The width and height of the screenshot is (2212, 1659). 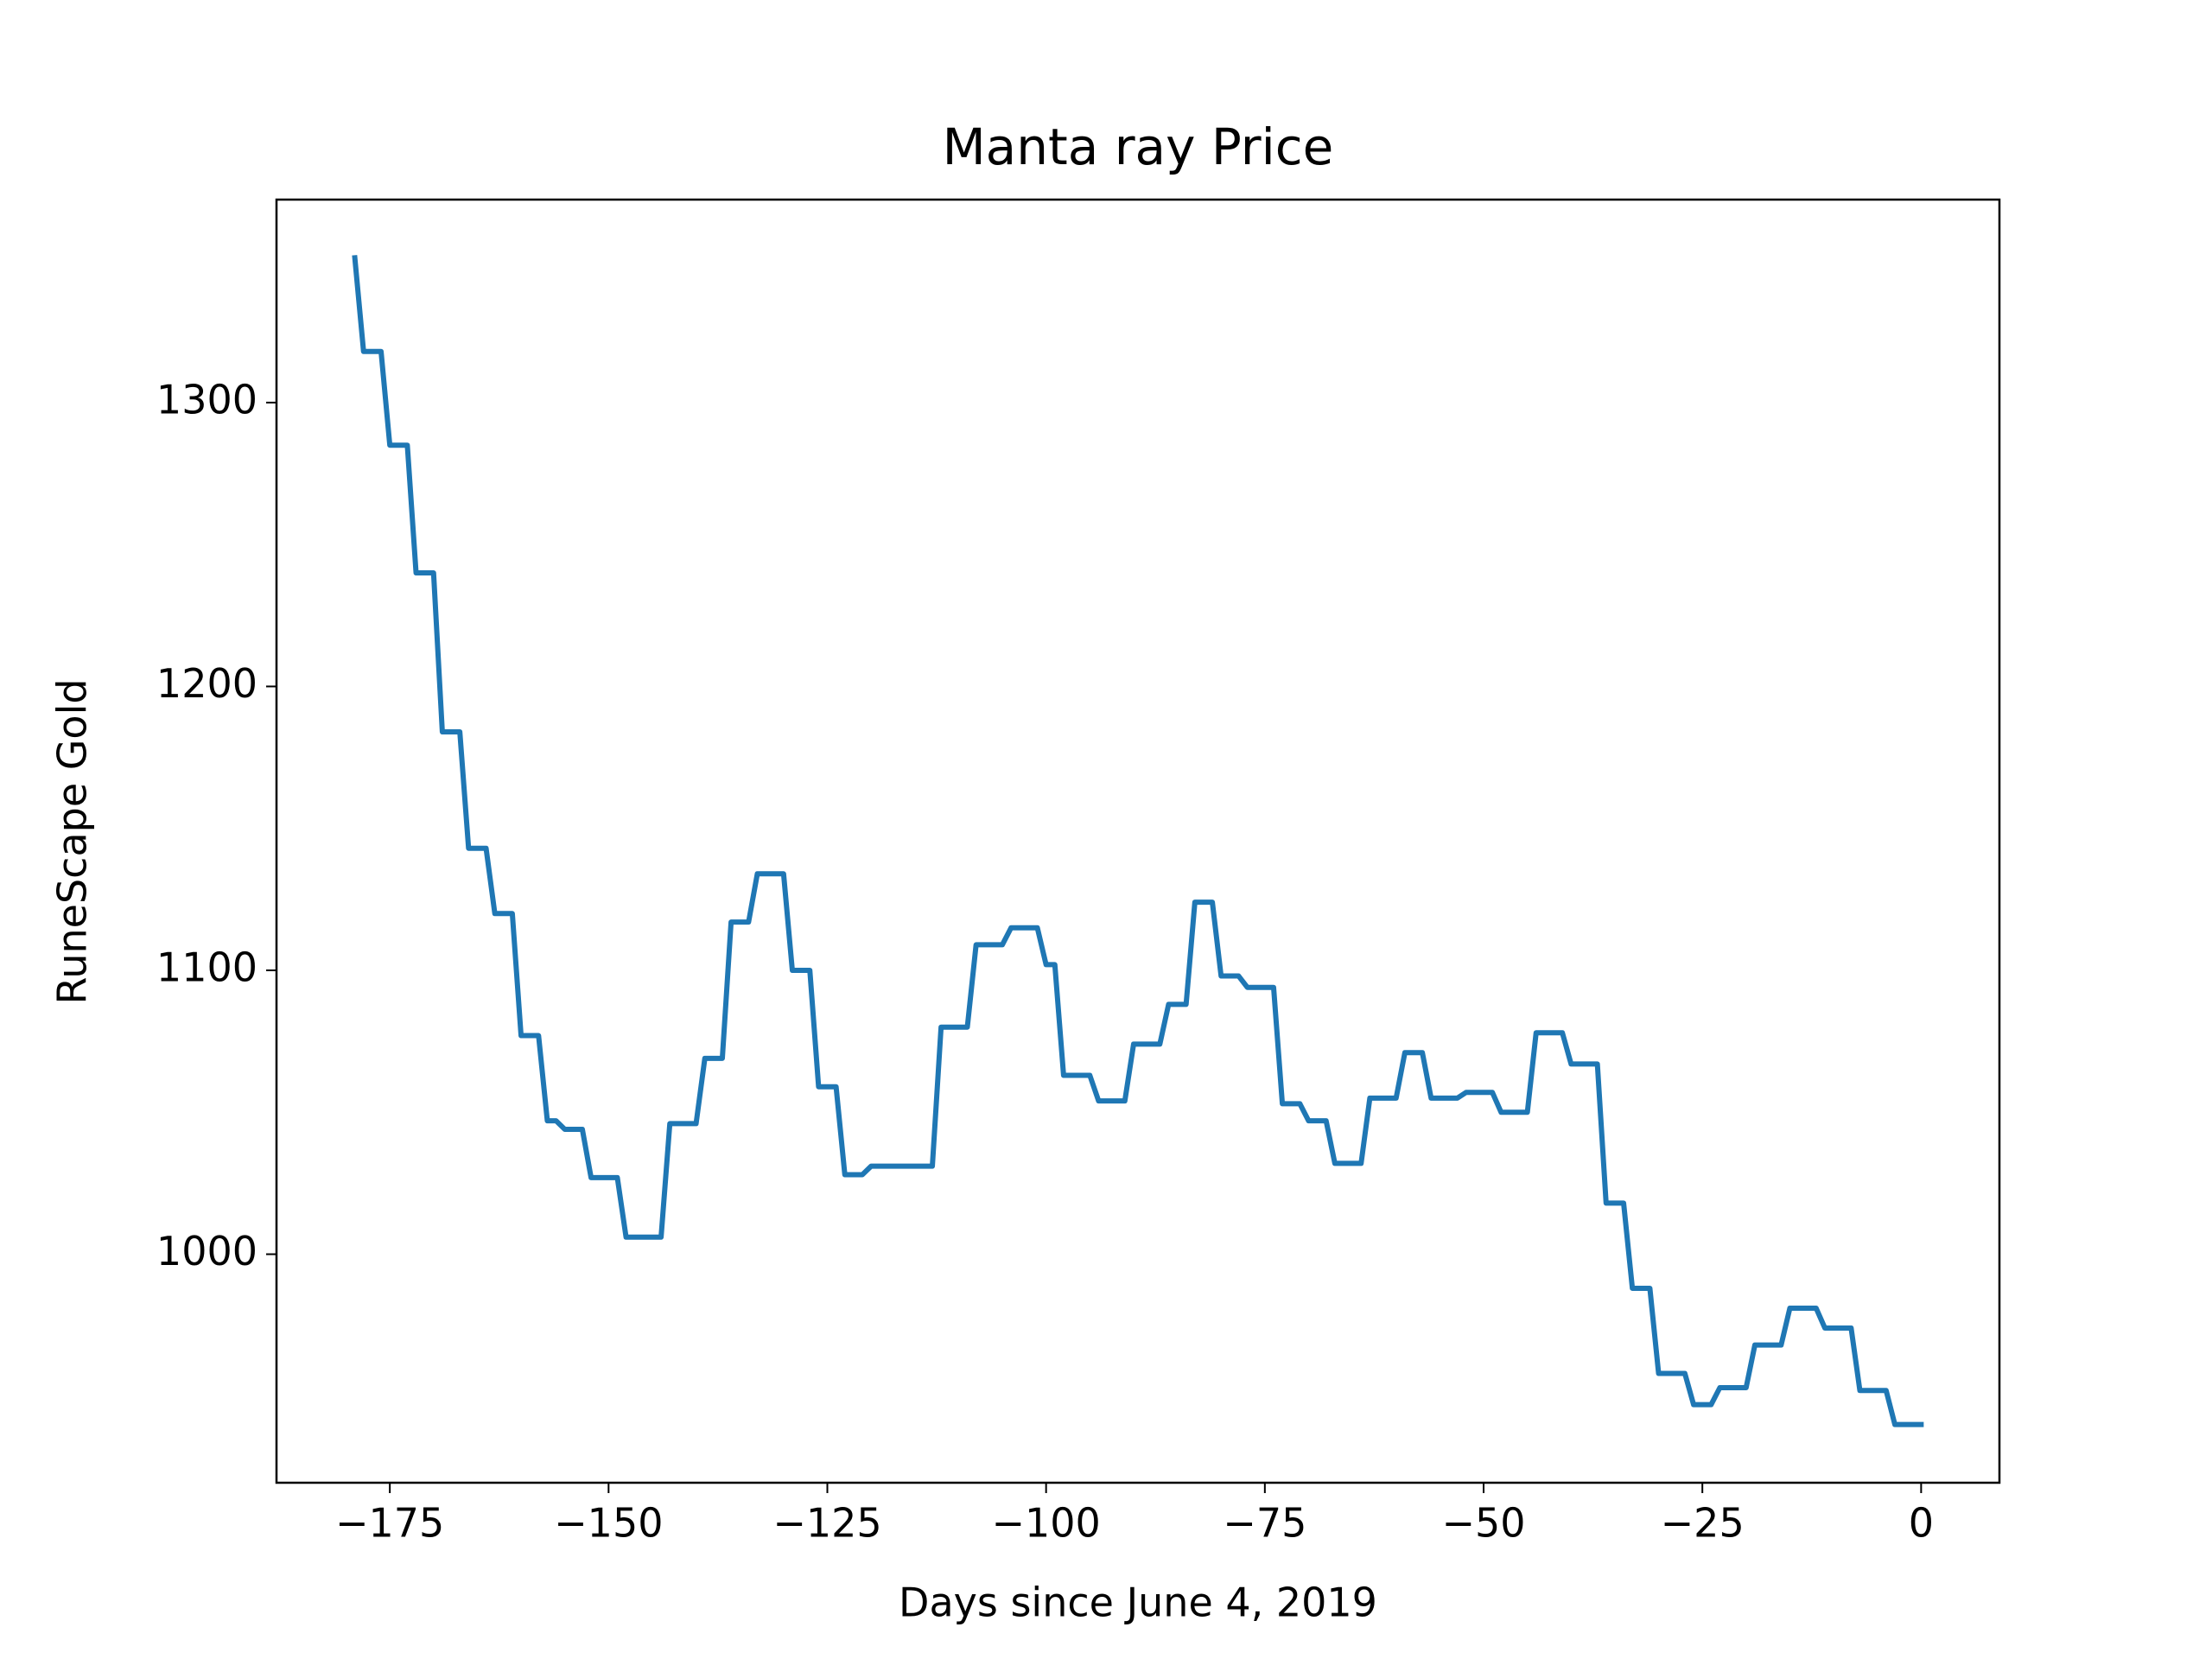 What do you see at coordinates (608, 1523) in the screenshot?
I see `x-tick-label: −150` at bounding box center [608, 1523].